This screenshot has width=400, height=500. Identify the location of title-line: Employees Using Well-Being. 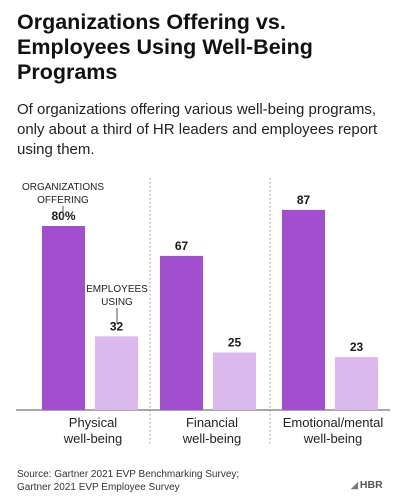
(165, 47).